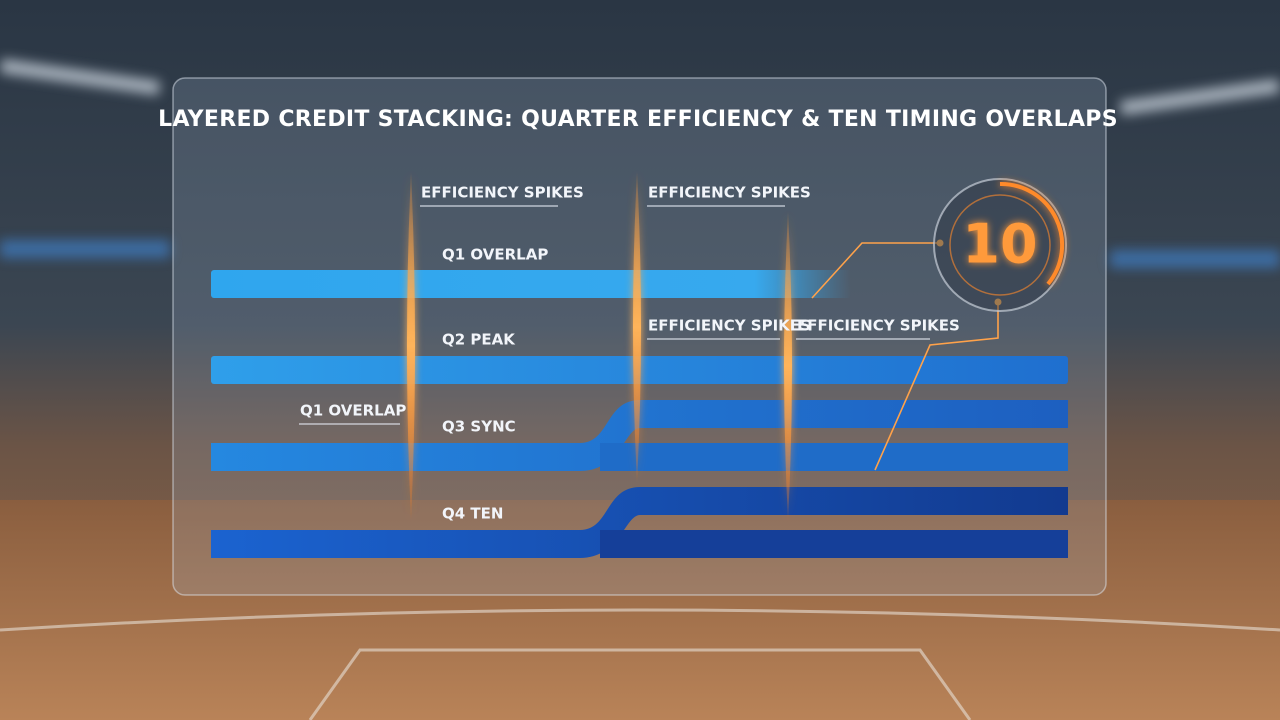 The height and width of the screenshot is (720, 1280). What do you see at coordinates (599, 346) in the screenshot?
I see `spikes` at bounding box center [599, 346].